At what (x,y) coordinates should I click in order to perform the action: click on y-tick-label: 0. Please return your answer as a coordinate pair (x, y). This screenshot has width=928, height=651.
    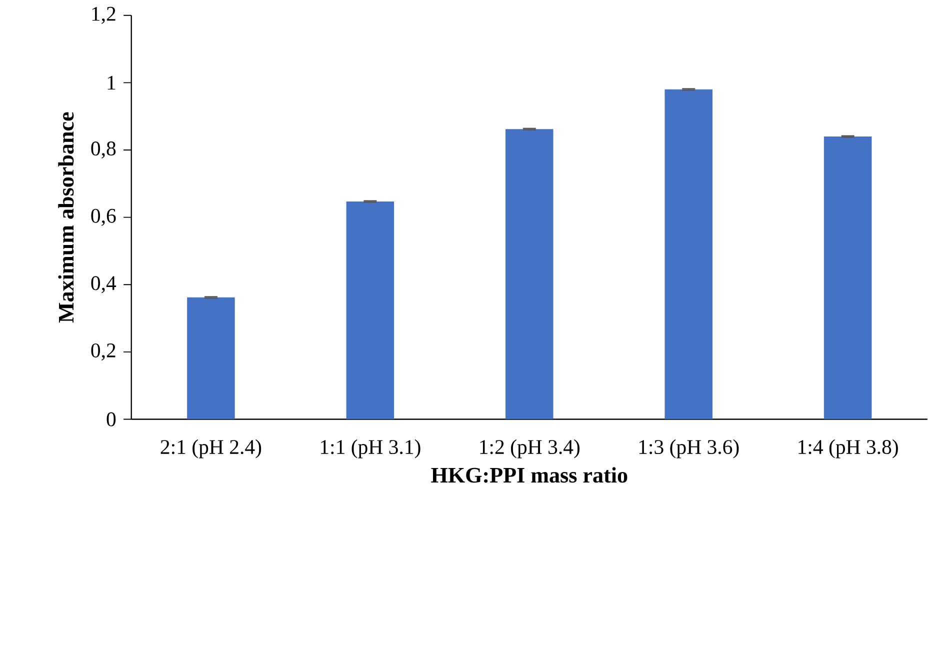
    Looking at the image, I should click on (111, 419).